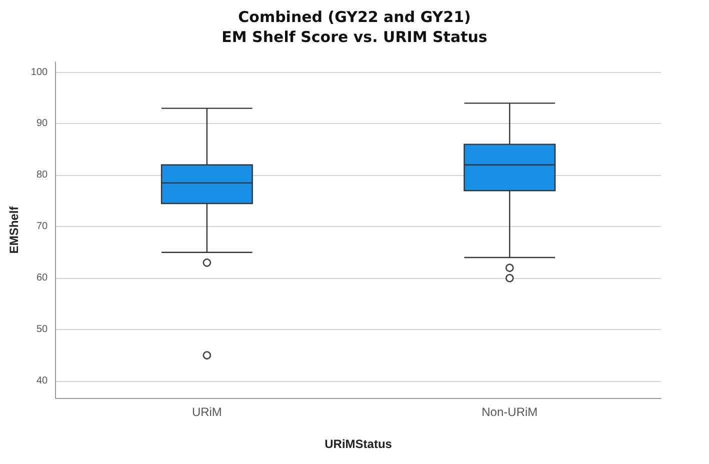 Image resolution: width=709 pixels, height=464 pixels. I want to click on chart-title: Combined (GY22 and GY21) EM Shelf Score vs. URIM Status, so click(355, 27).